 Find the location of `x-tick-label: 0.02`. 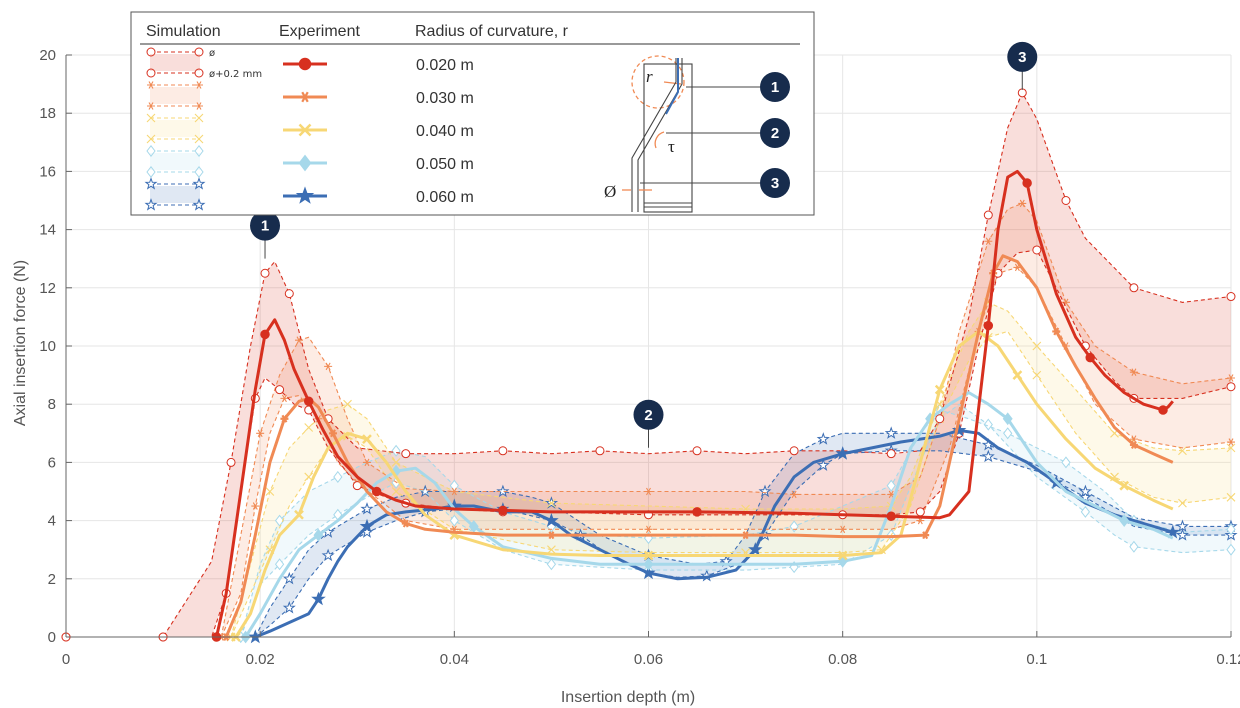

x-tick-label: 0.02 is located at coordinates (260, 659).